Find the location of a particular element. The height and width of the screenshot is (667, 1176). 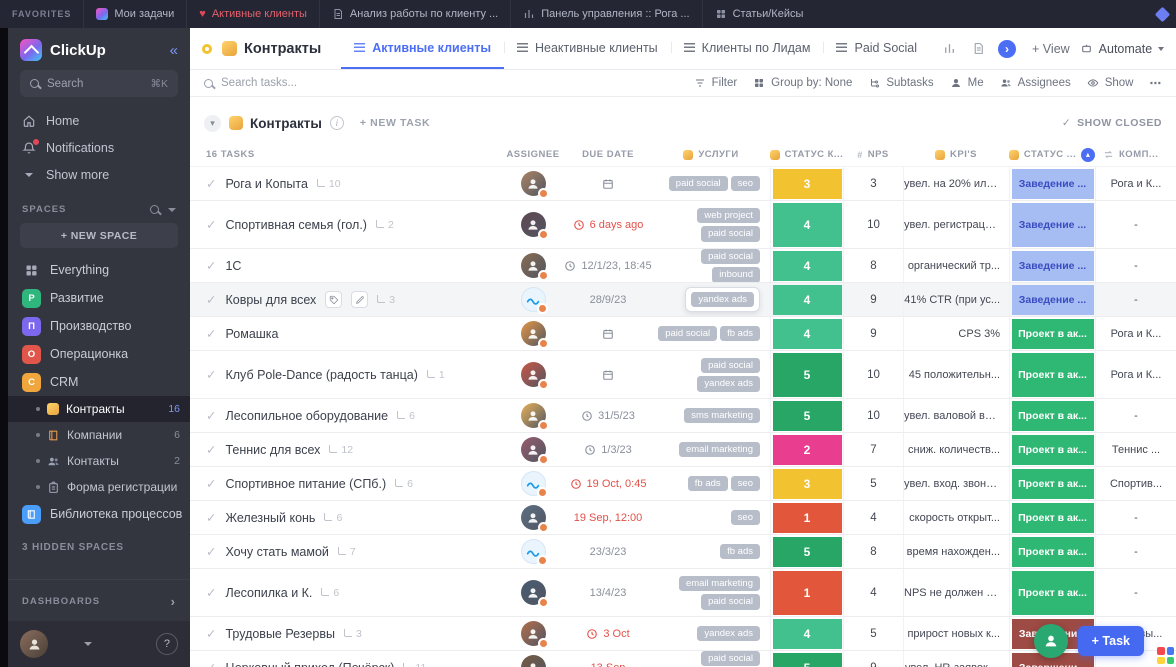

column-kpi: KPI'S is located at coordinates (963, 154).